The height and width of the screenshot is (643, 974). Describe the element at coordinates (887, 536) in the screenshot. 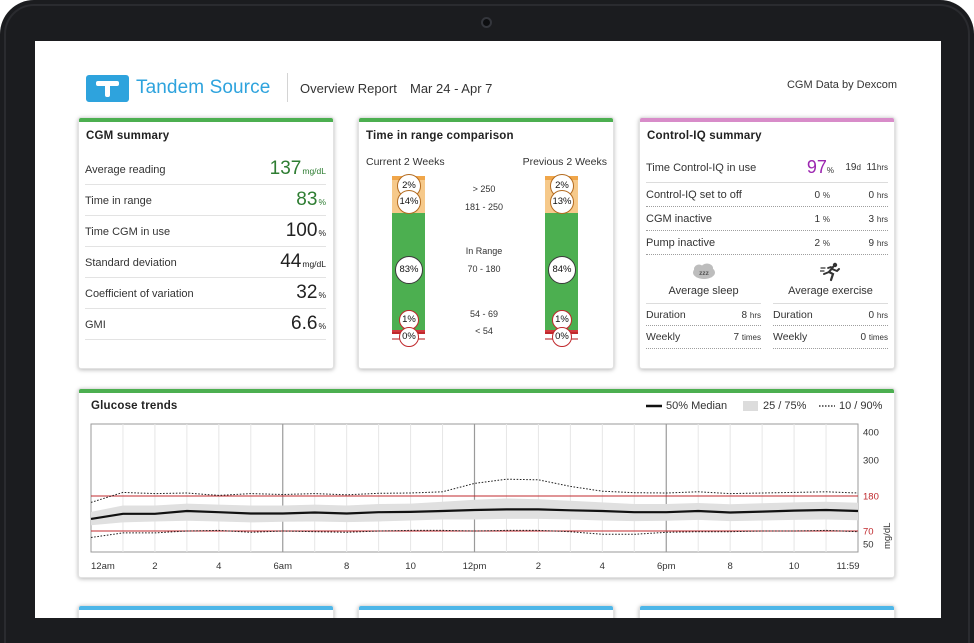

I see `y-axis-label: mg/dL` at that location.